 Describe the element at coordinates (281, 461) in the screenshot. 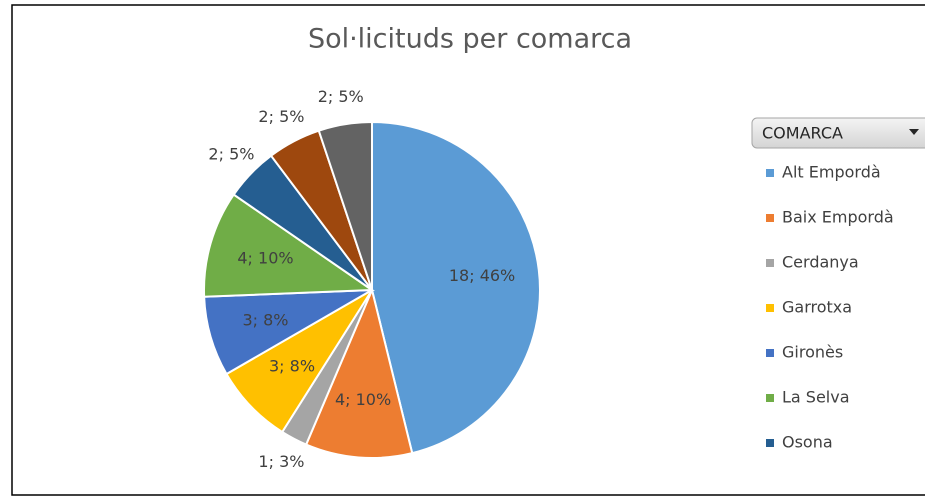

I see `data-label: 1; 3%` at that location.